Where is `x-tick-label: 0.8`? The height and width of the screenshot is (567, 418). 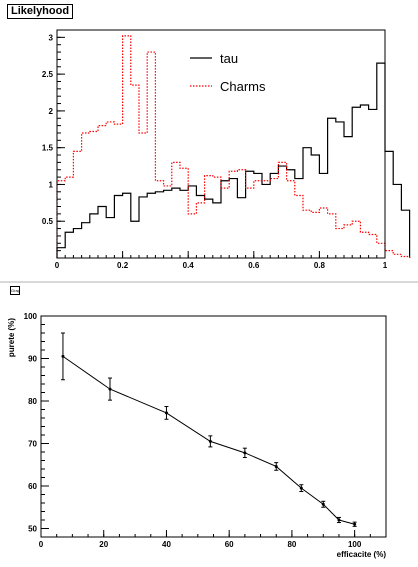
x-tick-label: 0.8 is located at coordinates (320, 265).